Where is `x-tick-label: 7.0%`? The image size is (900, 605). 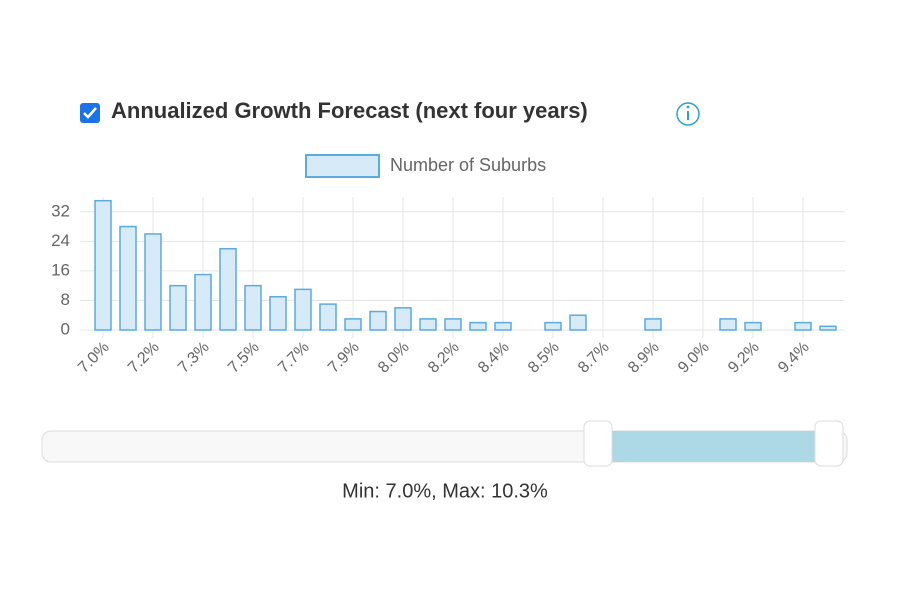 x-tick-label: 7.0% is located at coordinates (94, 358).